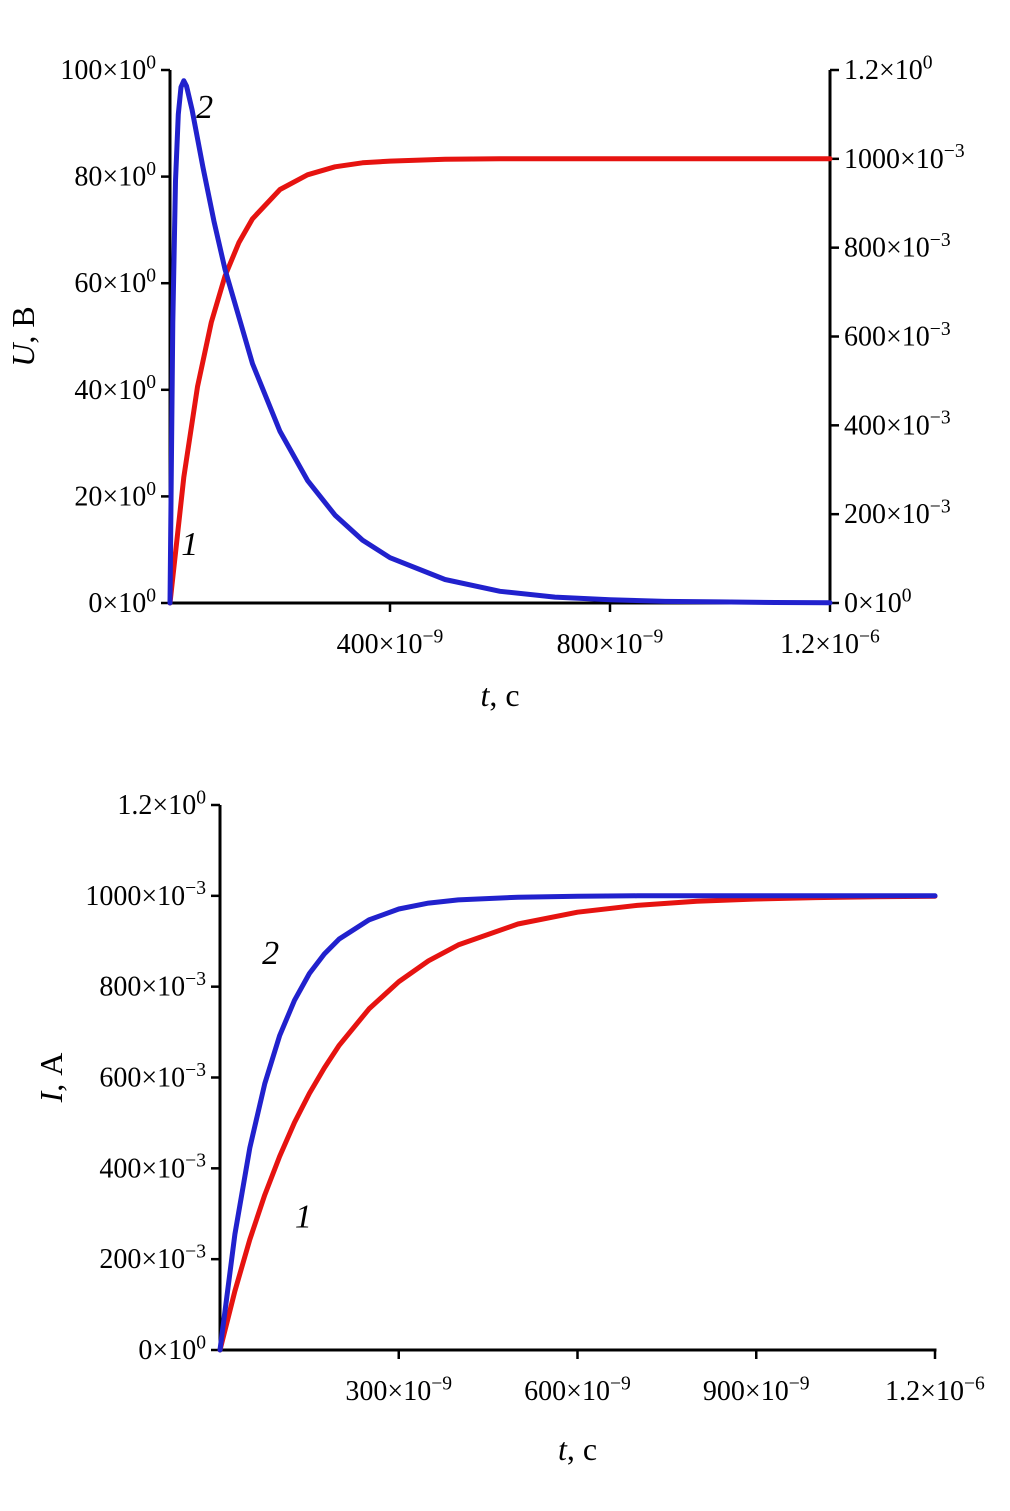 This screenshot has height=1511, width=1010. Describe the element at coordinates (897, 247) in the screenshot. I see `y-right-tick-label: 800×10⁻³` at that location.